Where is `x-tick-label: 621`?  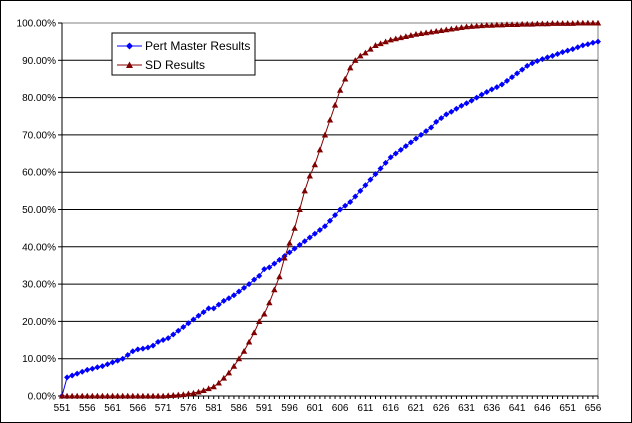 x-tick-label: 621 is located at coordinates (416, 408).